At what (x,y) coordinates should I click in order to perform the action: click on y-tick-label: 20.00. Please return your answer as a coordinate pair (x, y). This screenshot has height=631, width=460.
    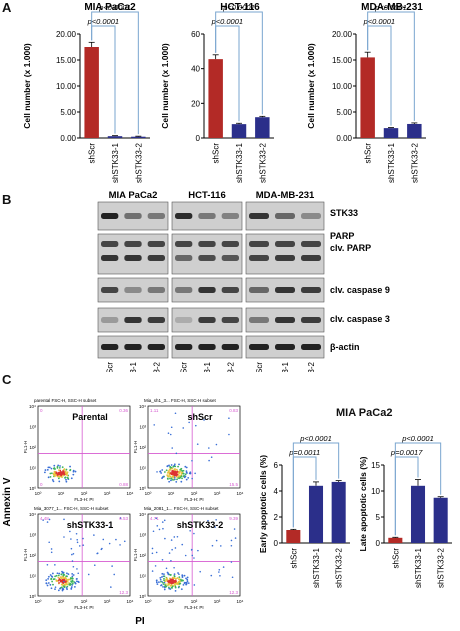
    Looking at the image, I should click on (342, 34).